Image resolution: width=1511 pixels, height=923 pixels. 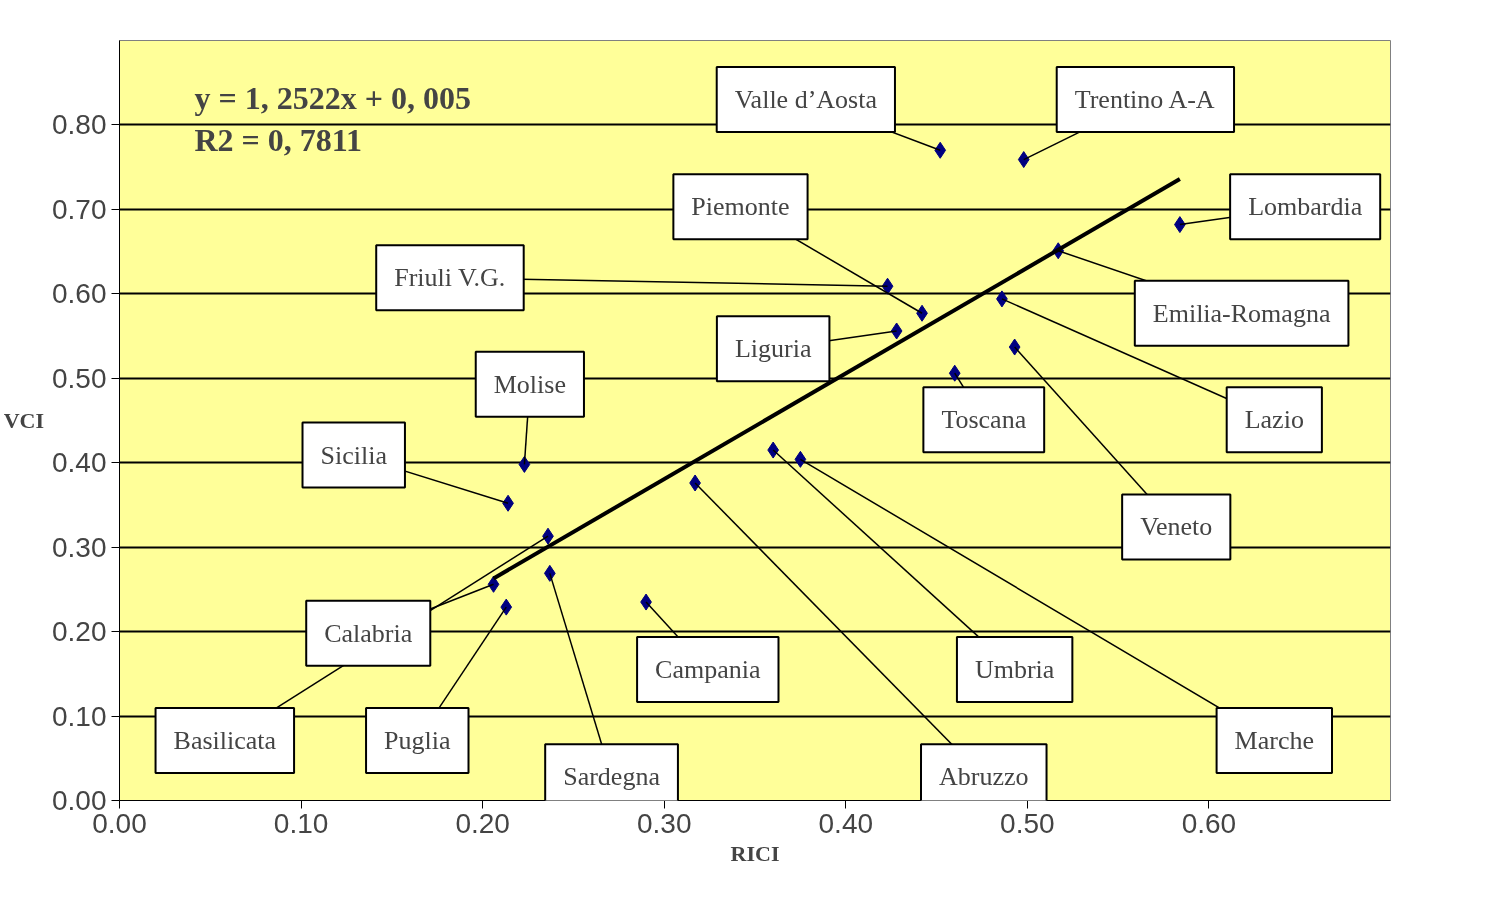 What do you see at coordinates (301, 823) in the screenshot?
I see `x-tick-label: 0.10` at bounding box center [301, 823].